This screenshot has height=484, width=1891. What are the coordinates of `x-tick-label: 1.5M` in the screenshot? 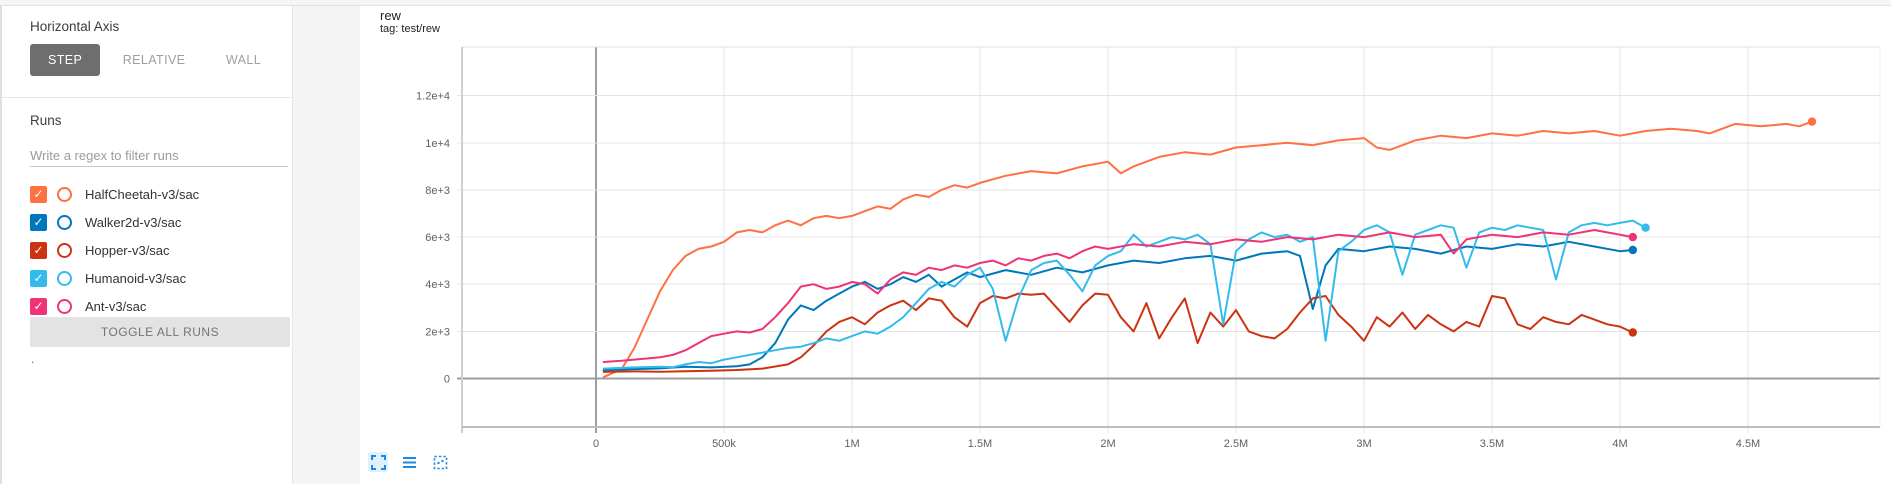 It's located at (980, 444).